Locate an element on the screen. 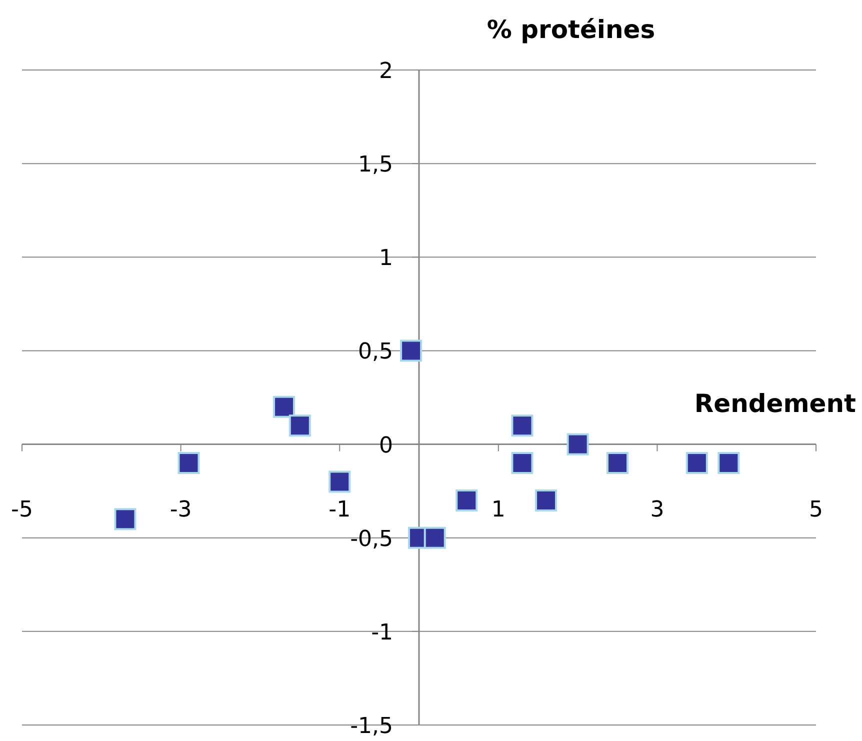 The width and height of the screenshot is (862, 741). y-tick-label: 0 is located at coordinates (386, 445).